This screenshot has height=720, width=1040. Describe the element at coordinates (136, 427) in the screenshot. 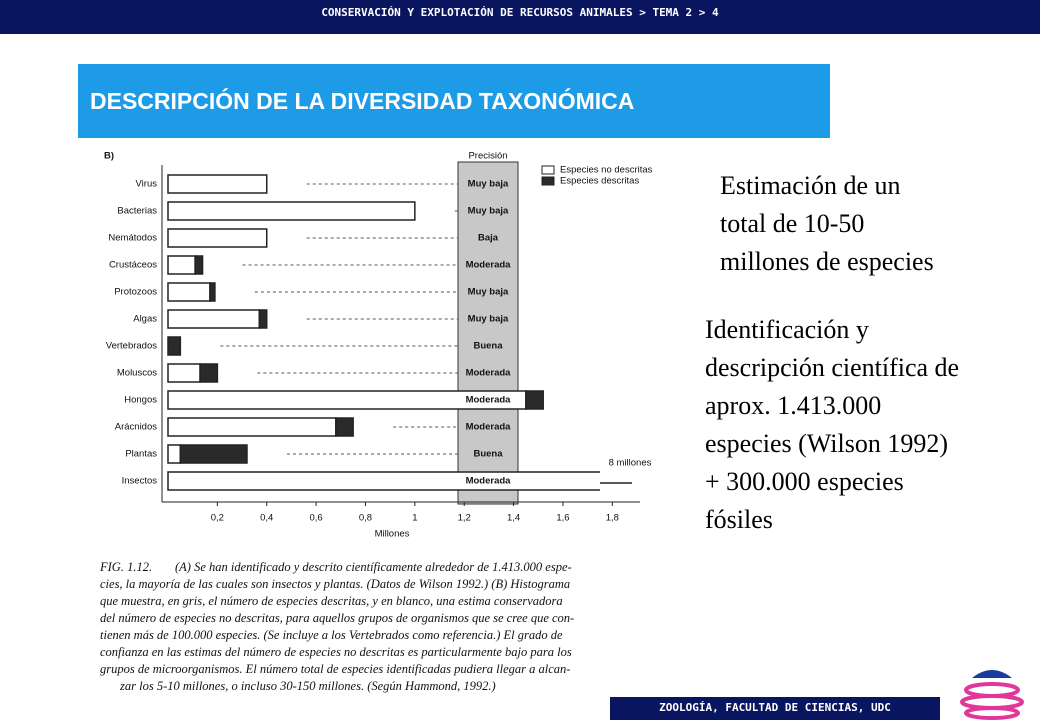

I see `category-label: Arácnidos` at that location.